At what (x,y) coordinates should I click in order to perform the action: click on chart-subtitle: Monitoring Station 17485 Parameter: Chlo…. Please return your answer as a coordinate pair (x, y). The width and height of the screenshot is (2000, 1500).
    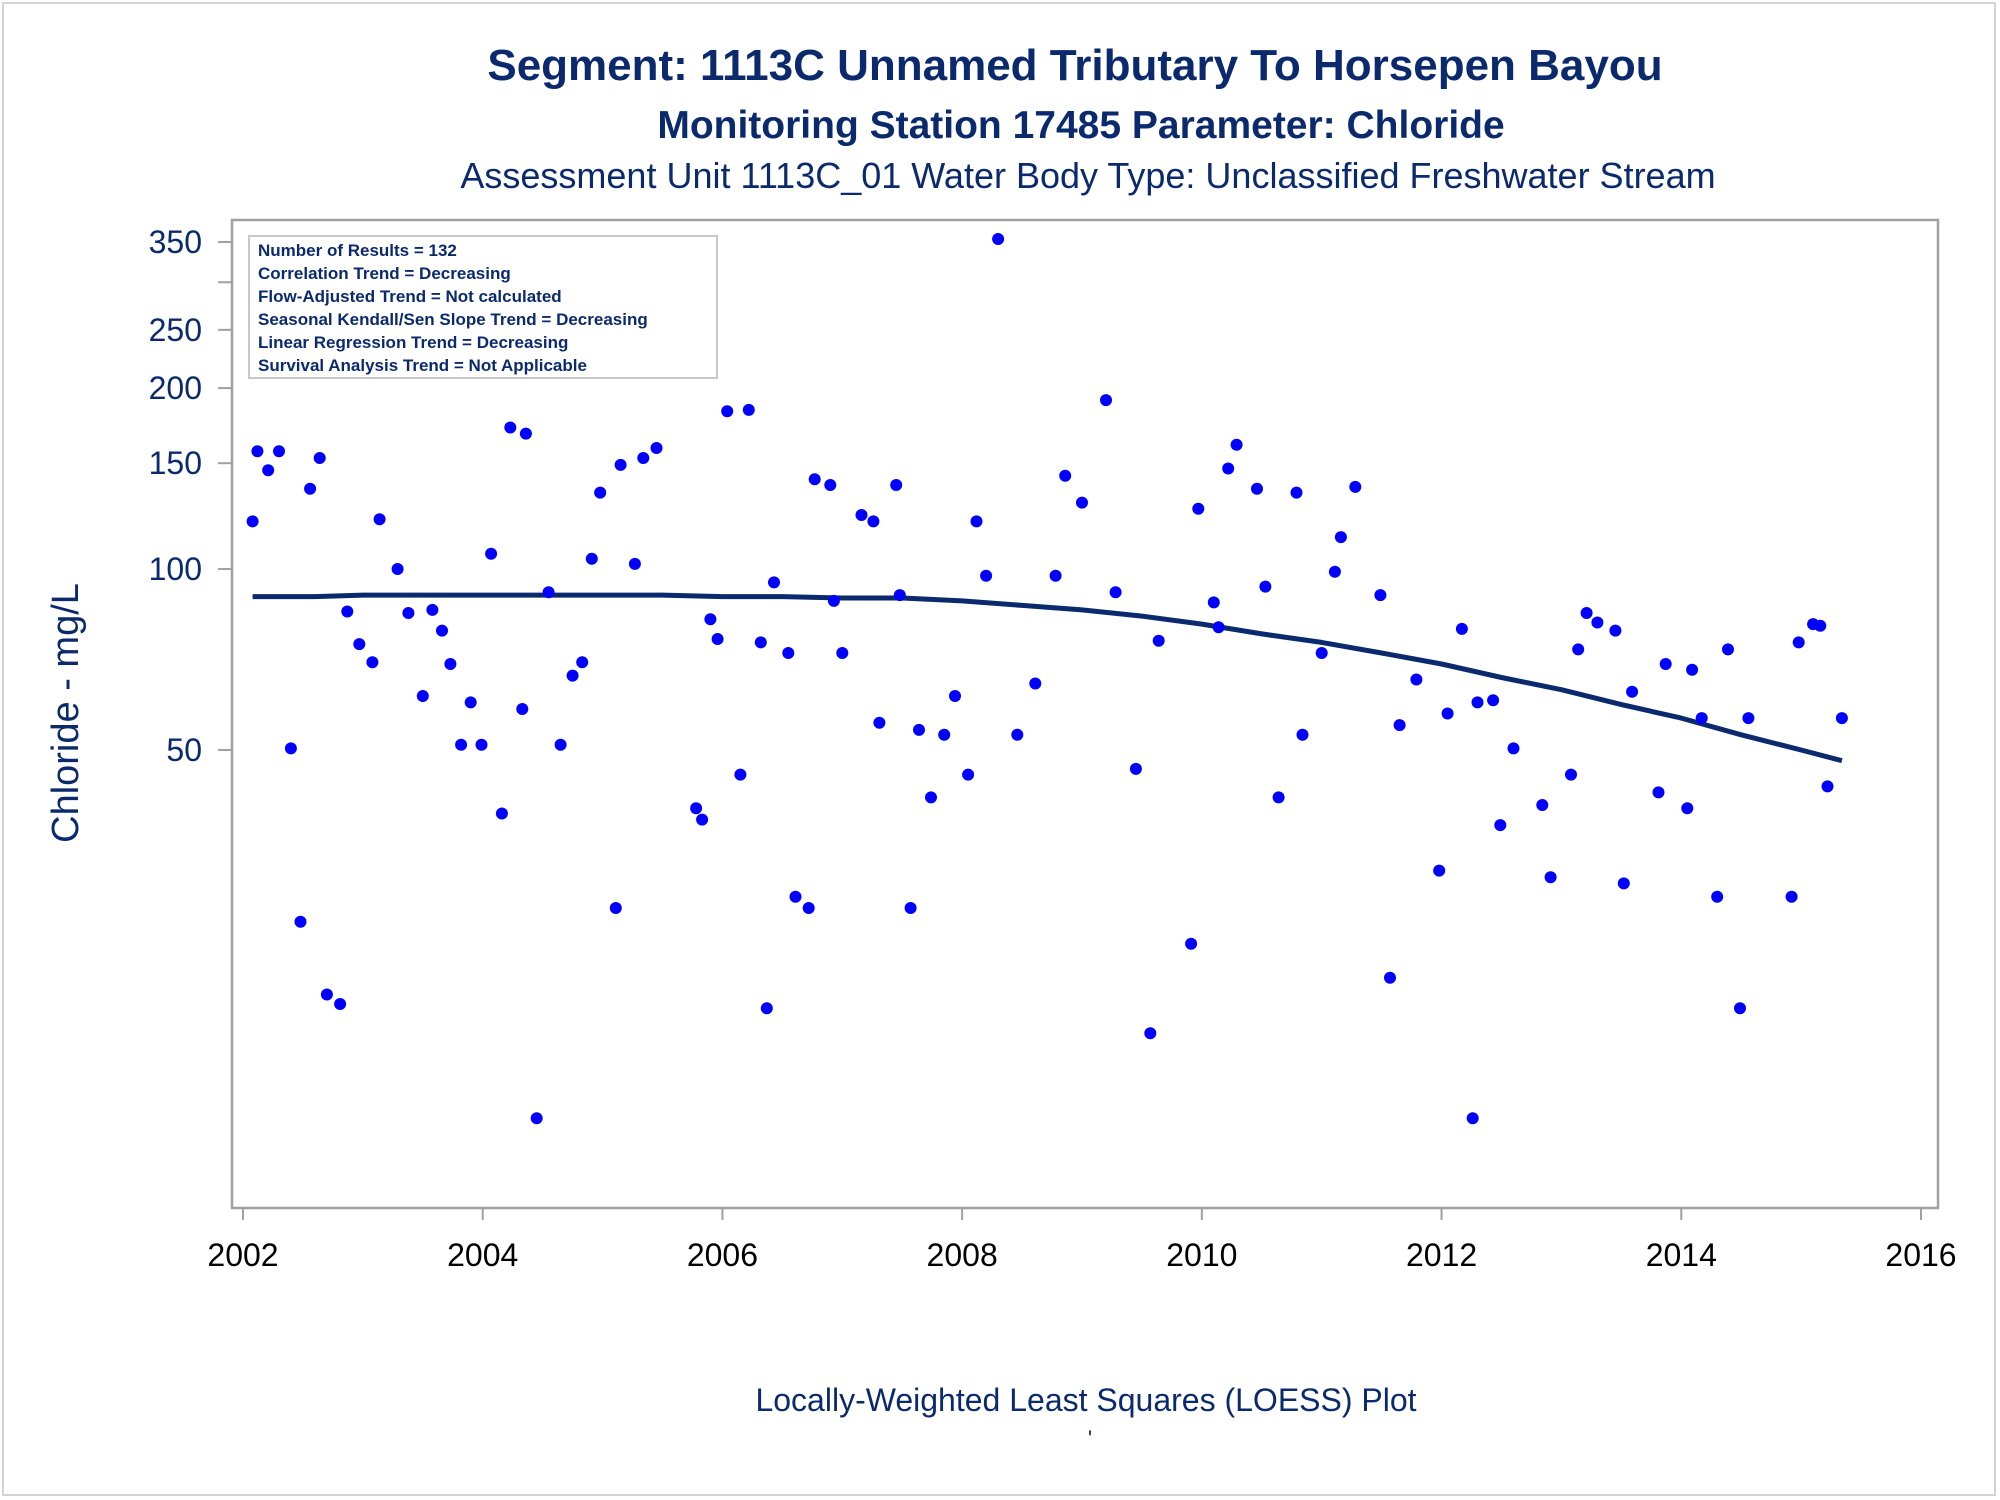
    Looking at the image, I should click on (1080, 125).